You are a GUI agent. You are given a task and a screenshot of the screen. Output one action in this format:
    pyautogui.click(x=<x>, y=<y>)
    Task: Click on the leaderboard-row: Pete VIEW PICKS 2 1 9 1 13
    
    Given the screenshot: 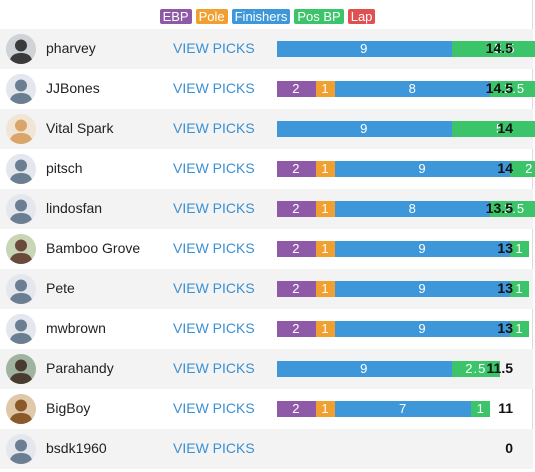 What is the action you would take?
    pyautogui.click(x=266, y=289)
    